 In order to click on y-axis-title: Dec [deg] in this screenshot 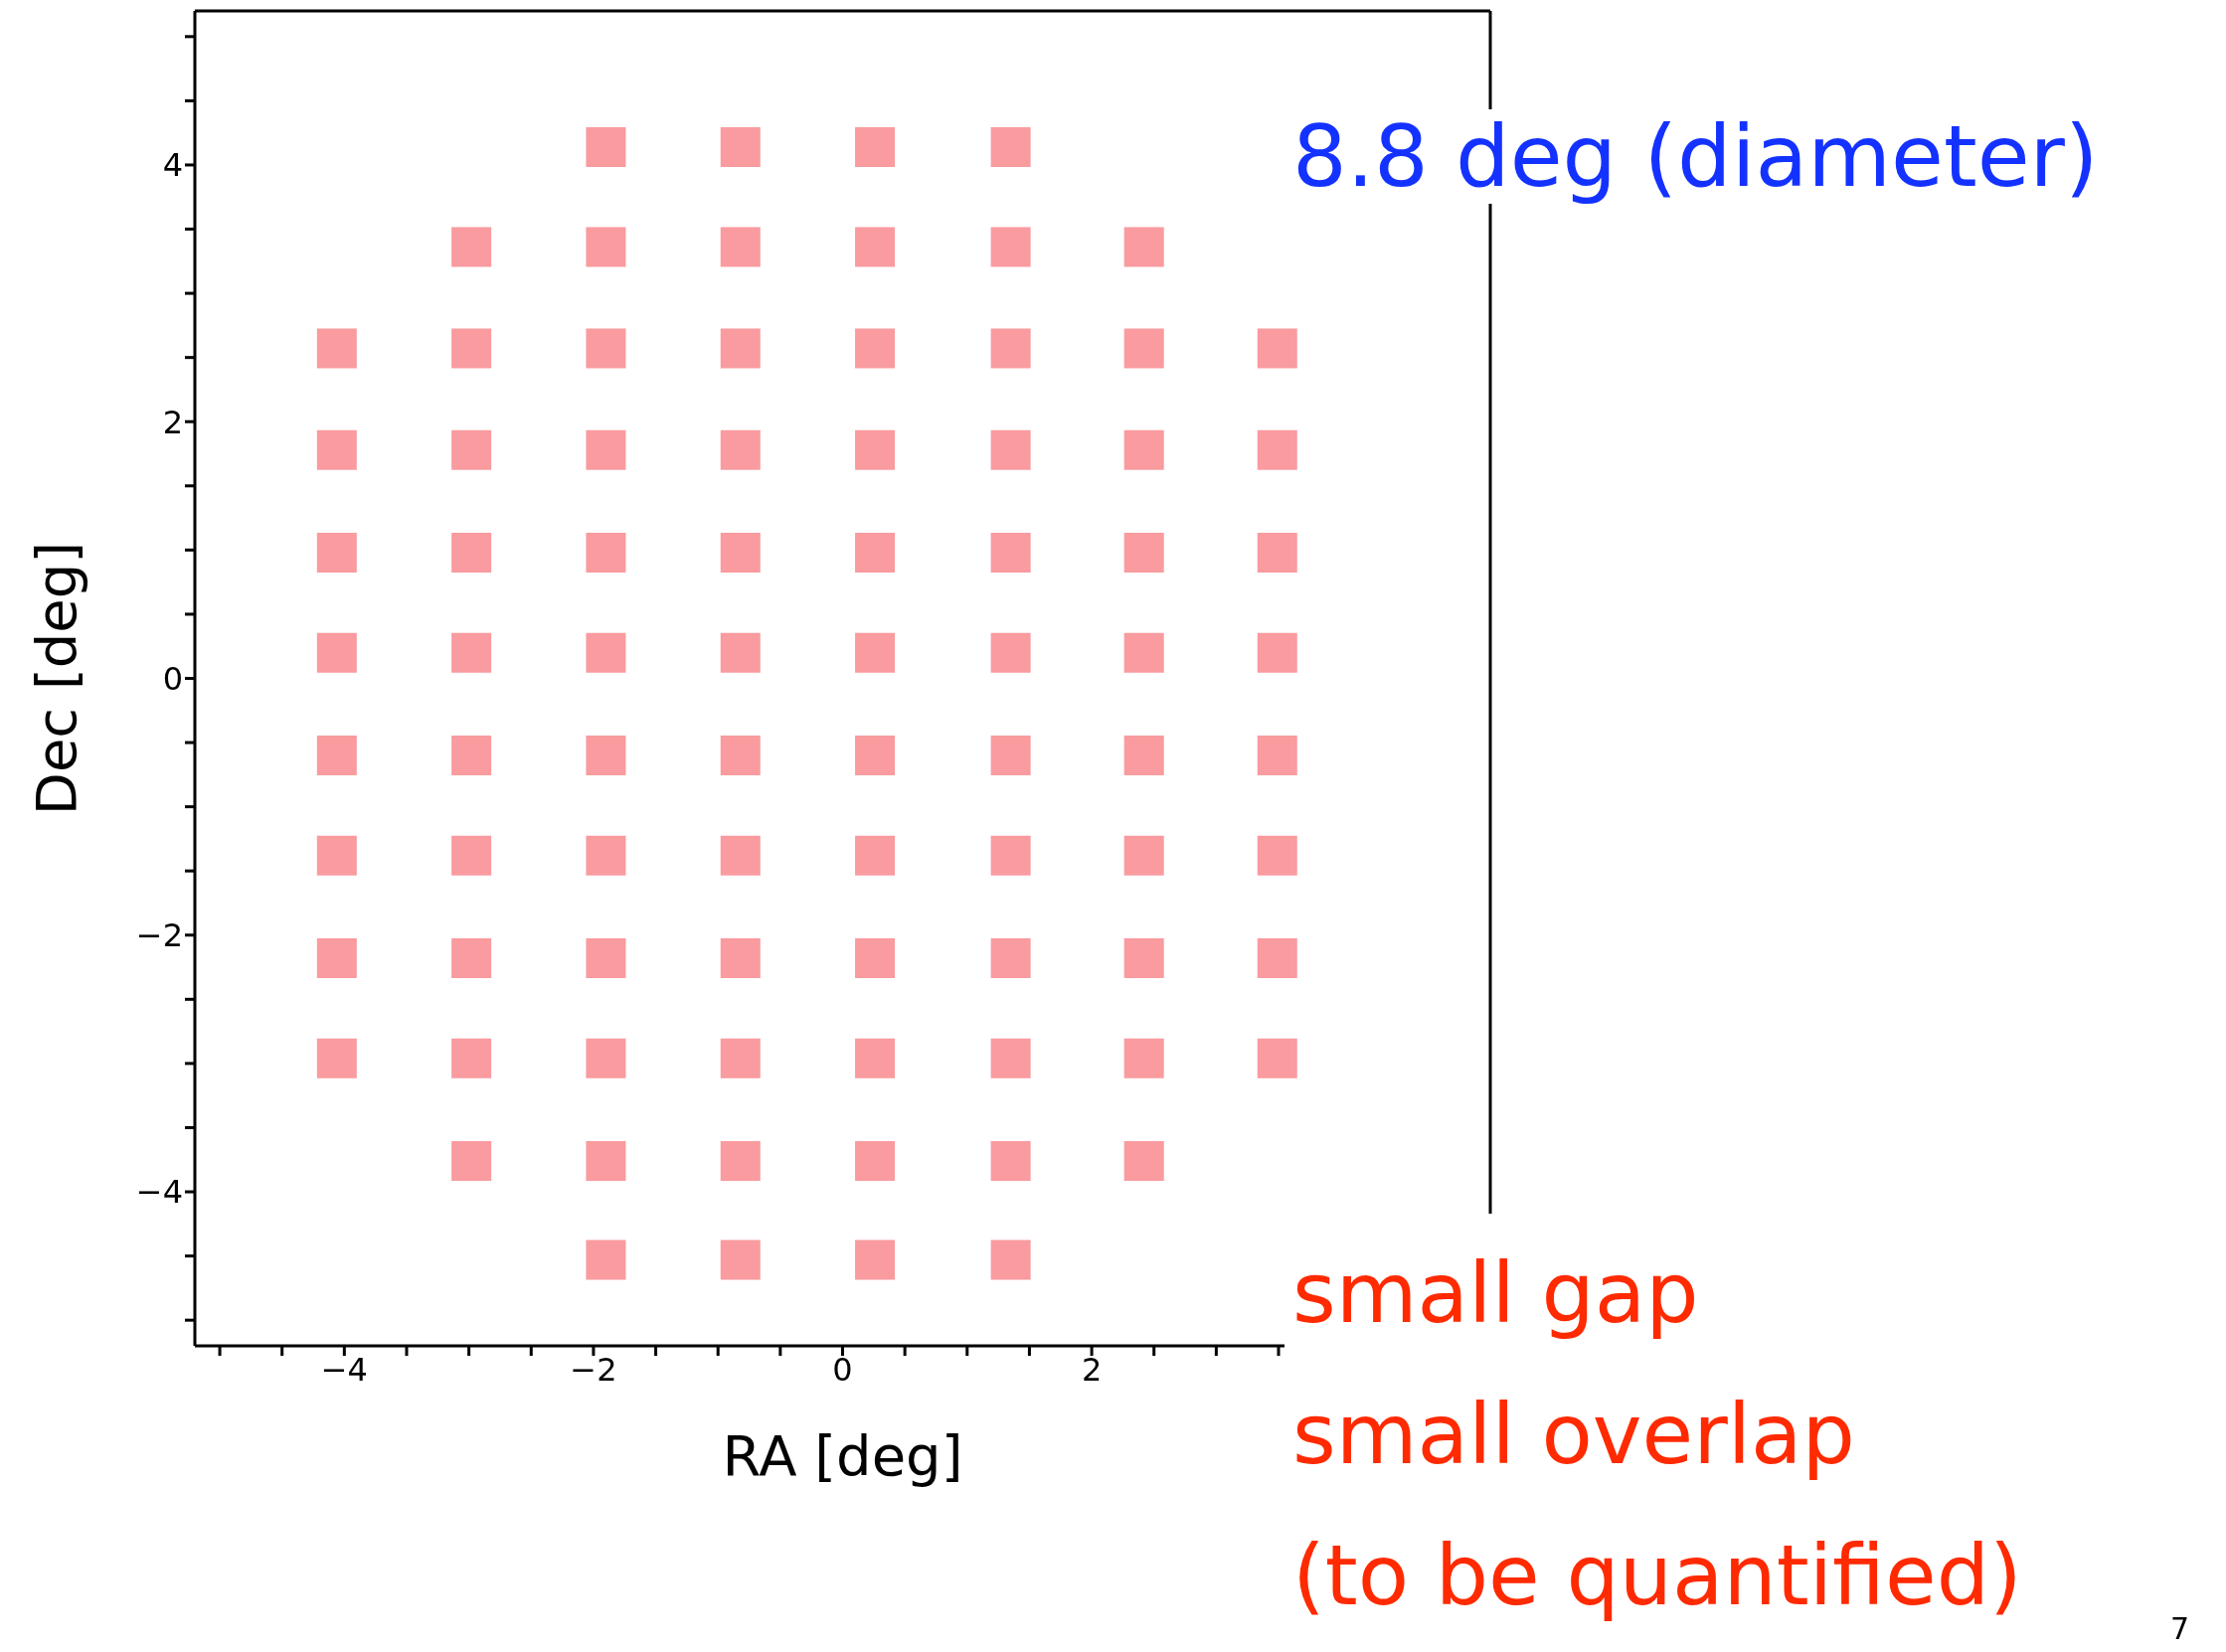, I will do `click(55, 678)`.